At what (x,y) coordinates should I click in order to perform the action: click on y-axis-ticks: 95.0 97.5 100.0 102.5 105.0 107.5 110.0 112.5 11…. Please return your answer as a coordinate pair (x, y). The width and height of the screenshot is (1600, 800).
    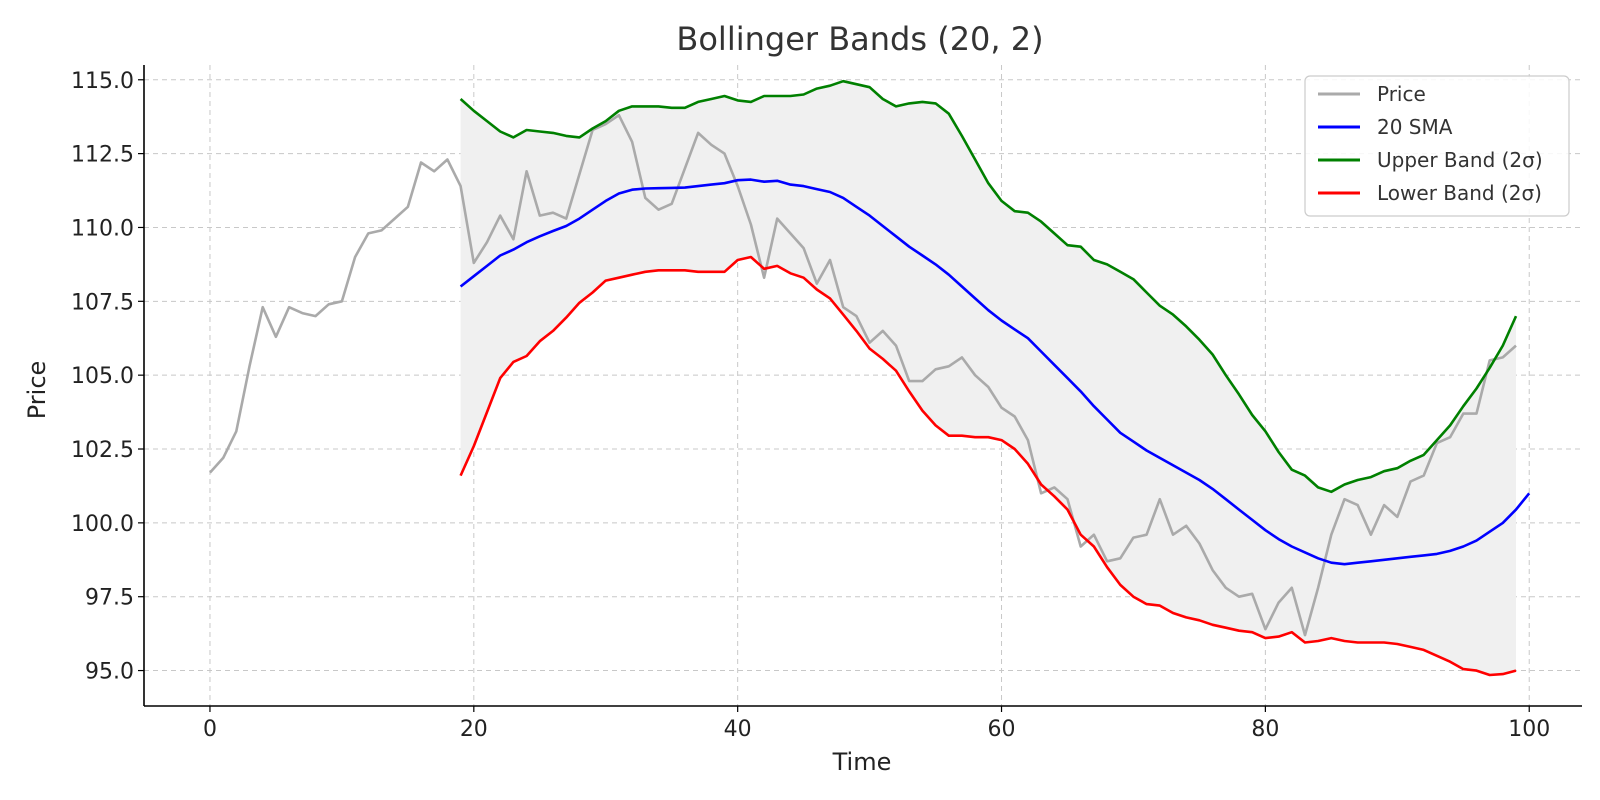
    Looking at the image, I should click on (107, 377).